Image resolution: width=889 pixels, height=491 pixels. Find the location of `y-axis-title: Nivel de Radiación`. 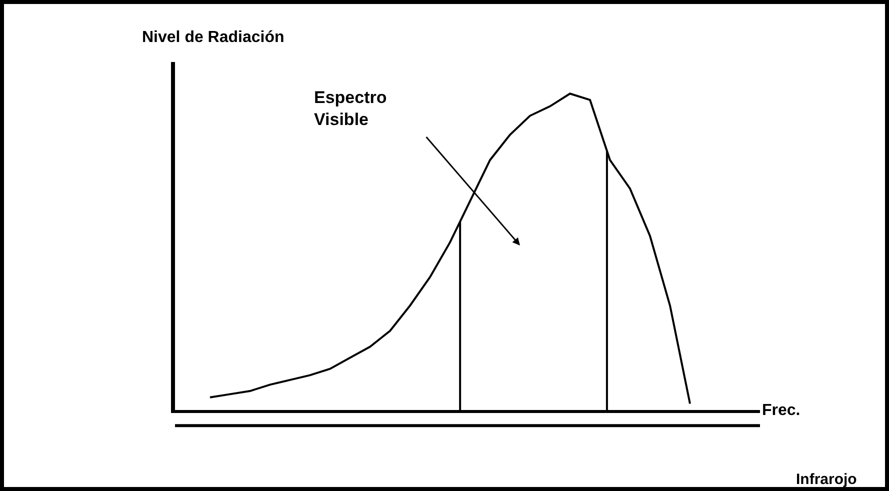

y-axis-title: Nivel de Radiación is located at coordinates (213, 37).